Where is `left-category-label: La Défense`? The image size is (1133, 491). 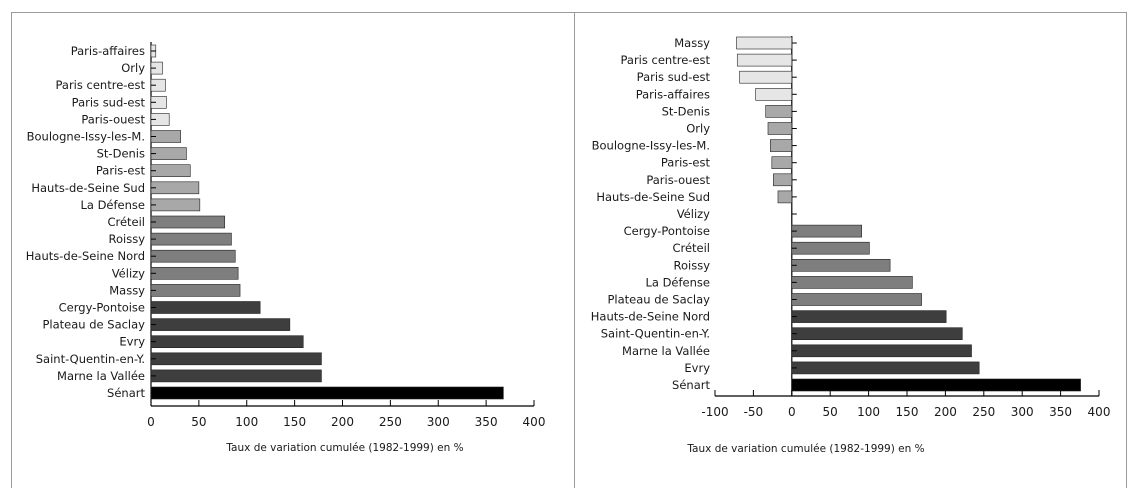
left-category-label: La Défense is located at coordinates (112, 205).